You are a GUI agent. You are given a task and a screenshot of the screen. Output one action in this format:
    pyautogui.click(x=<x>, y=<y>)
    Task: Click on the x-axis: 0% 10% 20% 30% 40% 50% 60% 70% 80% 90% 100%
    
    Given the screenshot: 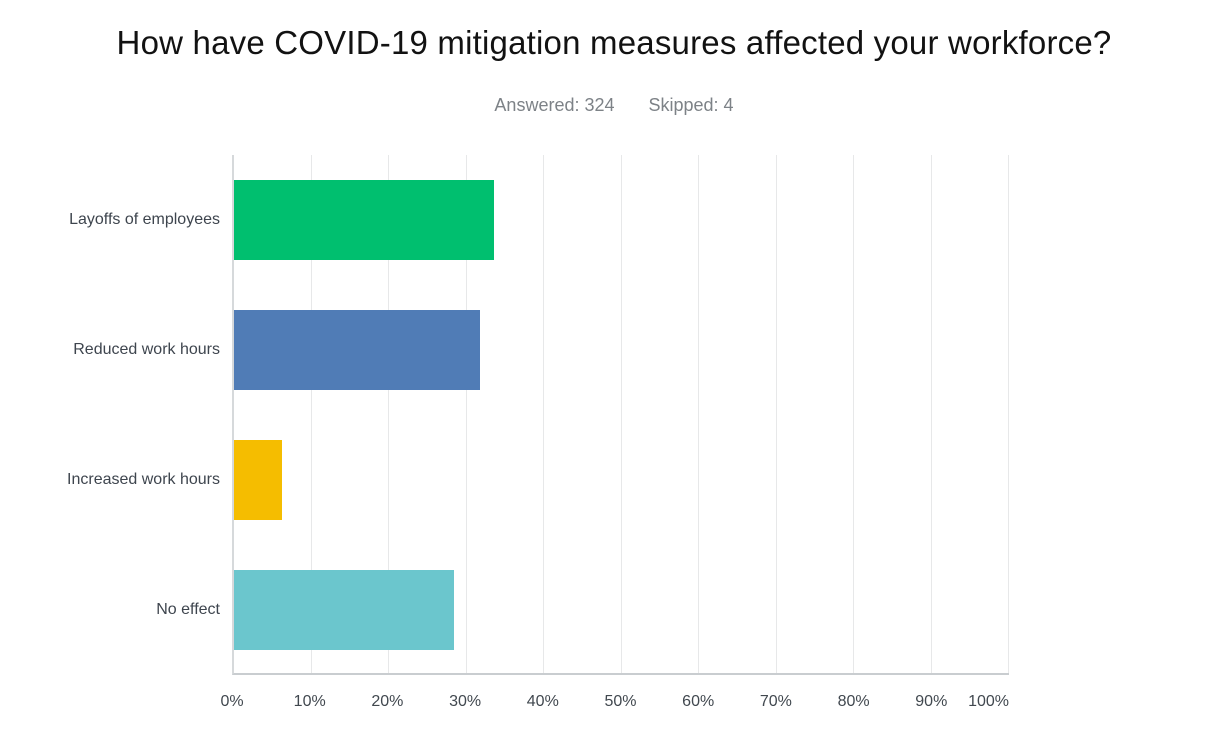 What is the action you would take?
    pyautogui.click(x=614, y=705)
    